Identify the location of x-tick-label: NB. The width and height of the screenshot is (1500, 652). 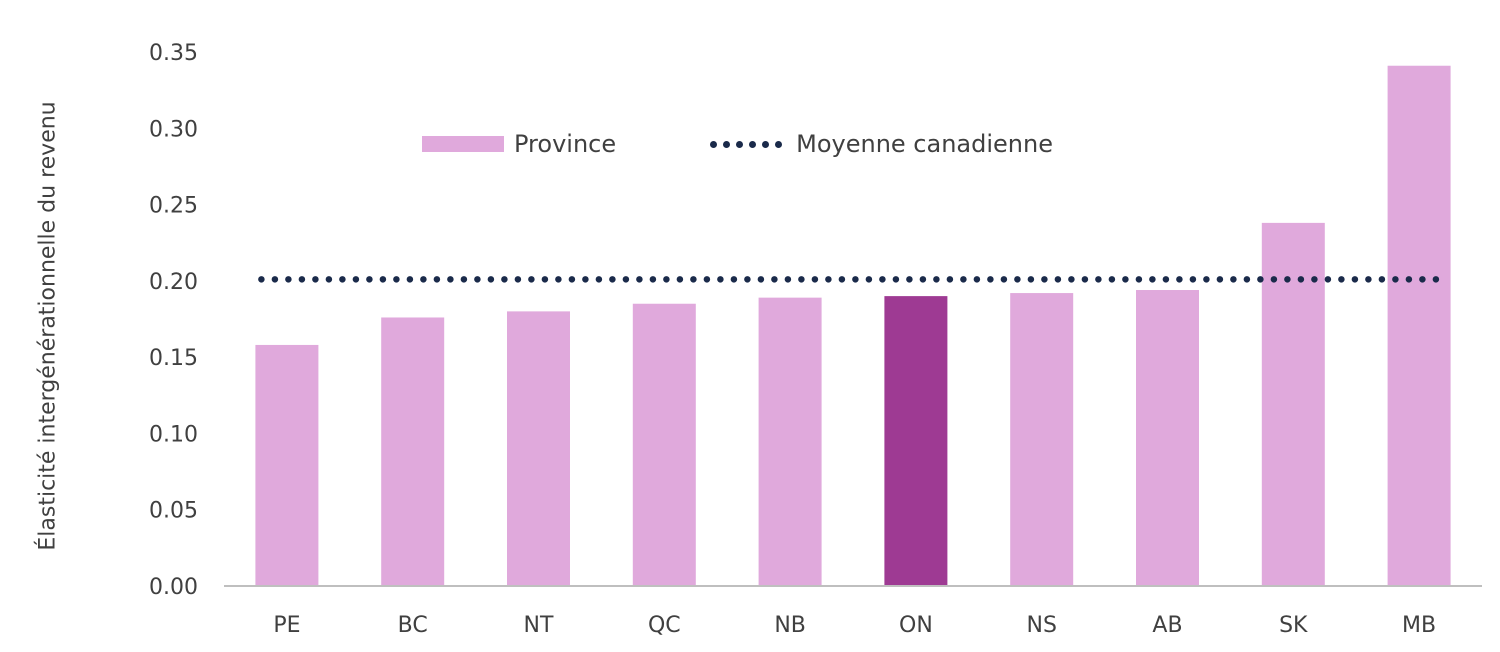
(790, 625).